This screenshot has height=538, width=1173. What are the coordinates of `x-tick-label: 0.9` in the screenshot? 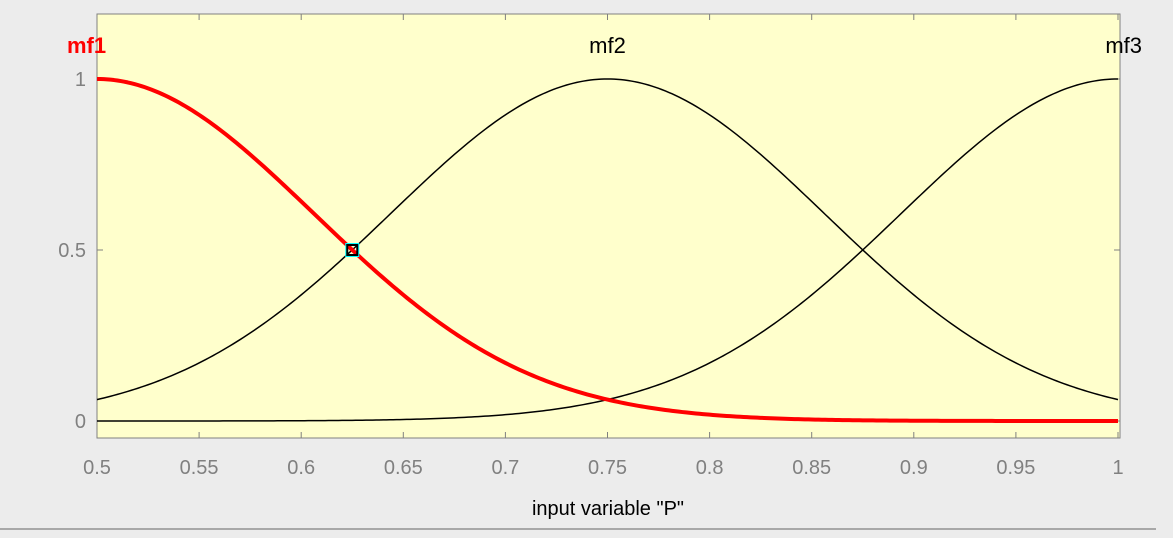 It's located at (914, 468).